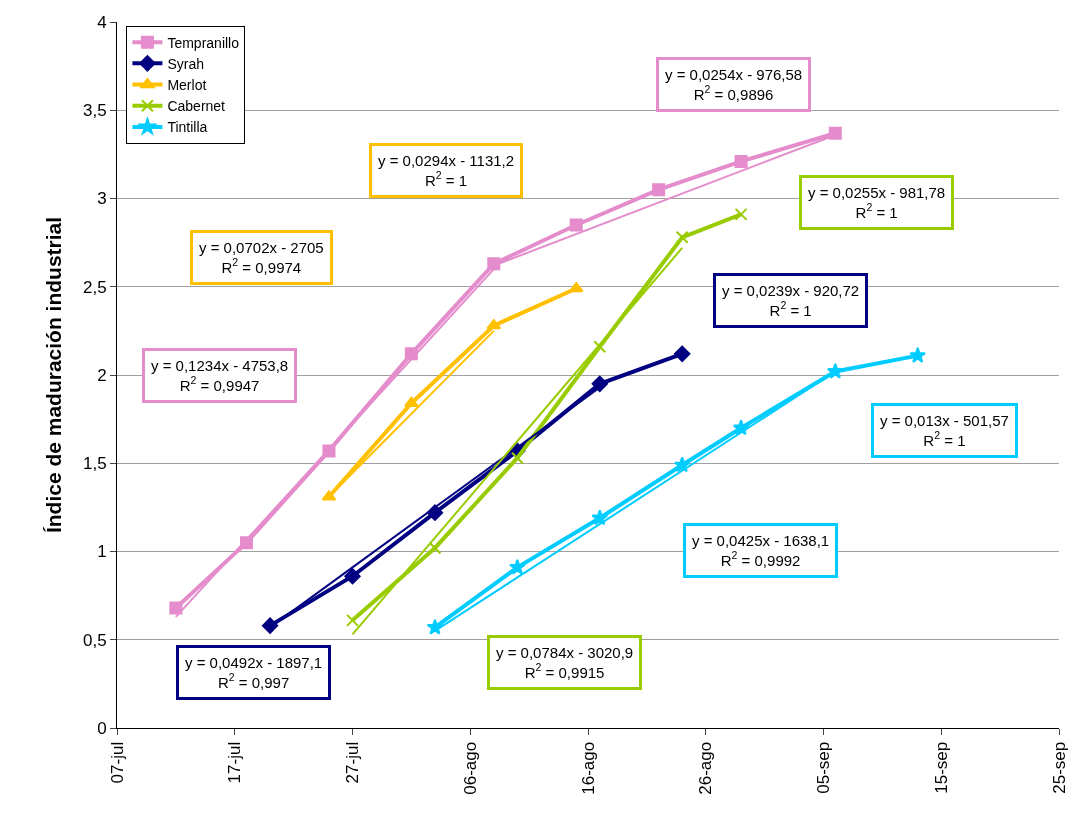  What do you see at coordinates (187, 84) in the screenshot?
I see `legend-label: Merlot` at bounding box center [187, 84].